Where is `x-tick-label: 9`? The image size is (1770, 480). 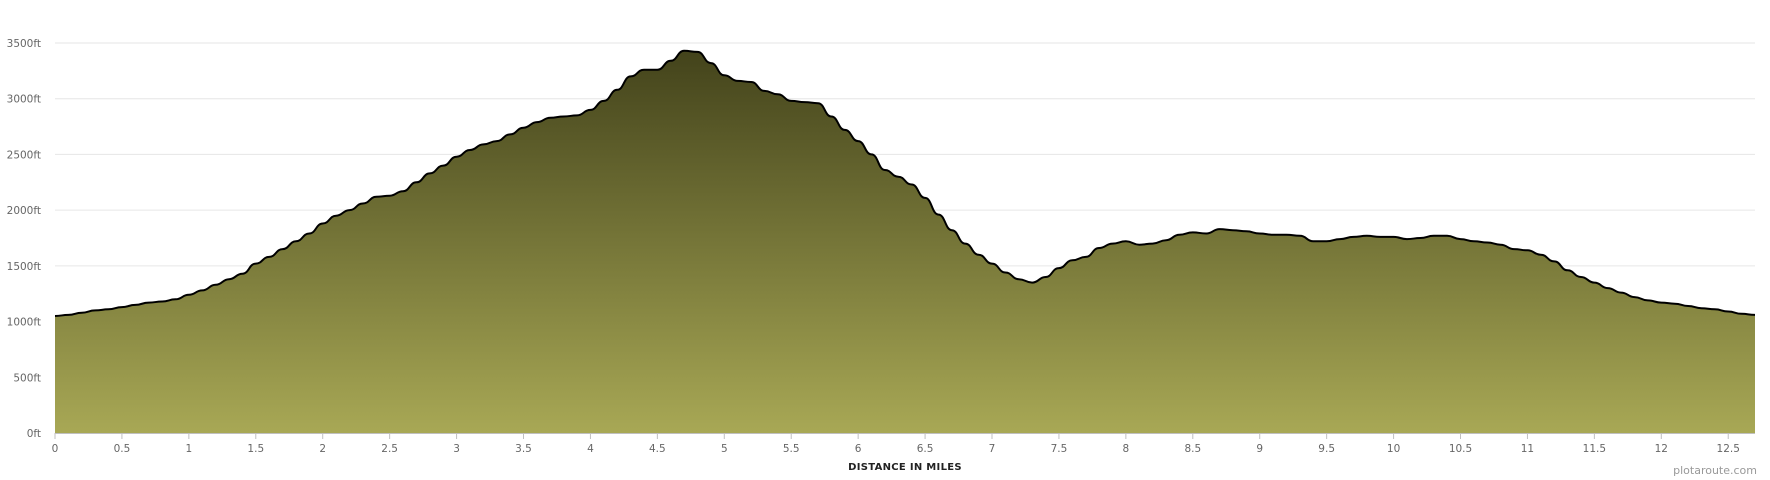
x-tick-label: 9 is located at coordinates (1259, 449).